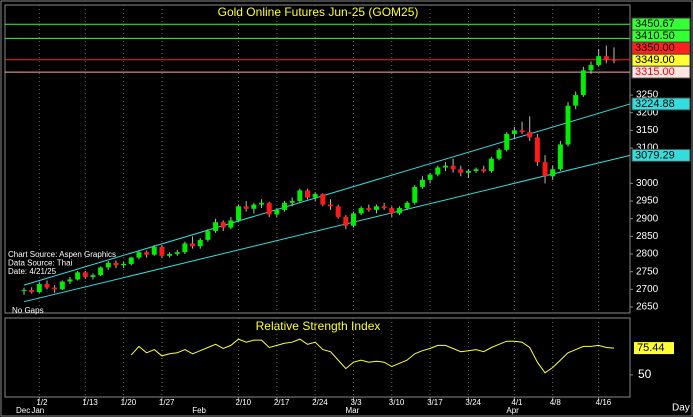 Image resolution: width=693 pixels, height=417 pixels. Describe the element at coordinates (655, 72) in the screenshot. I see `price-label: 3315.00` at that location.